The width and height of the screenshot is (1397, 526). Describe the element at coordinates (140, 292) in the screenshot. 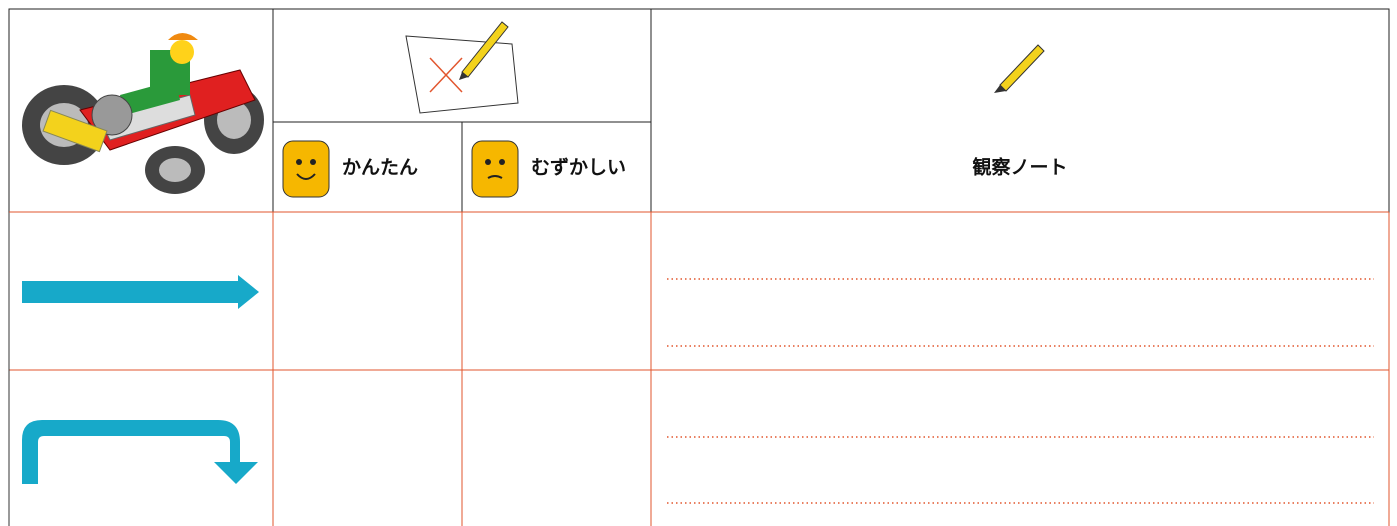

I see `straight-arrow` at that location.